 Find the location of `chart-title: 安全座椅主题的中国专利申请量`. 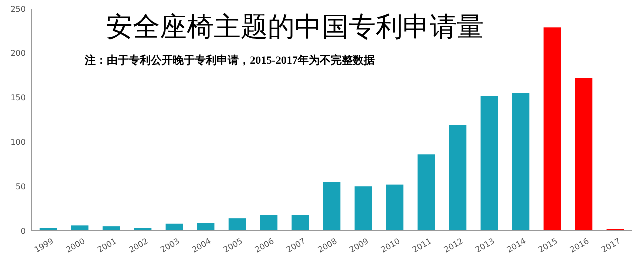

chart-title: 安全座椅主题的中国专利申请量 is located at coordinates (295, 27).